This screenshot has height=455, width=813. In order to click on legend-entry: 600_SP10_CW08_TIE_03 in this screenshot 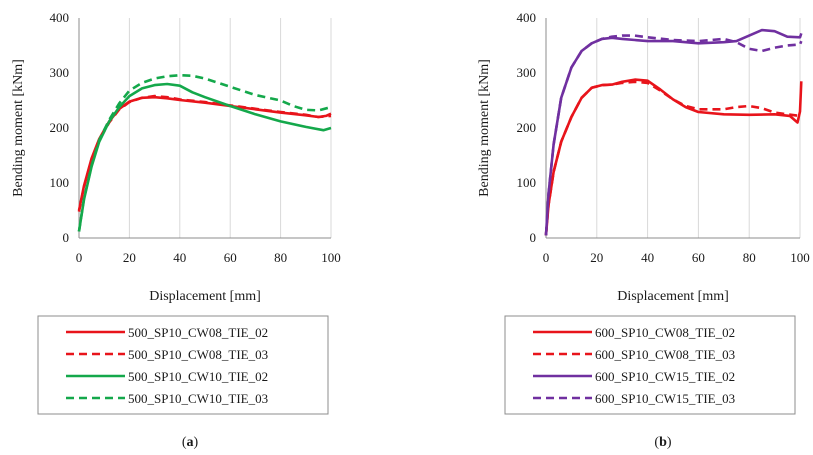, I will do `click(665, 354)`.